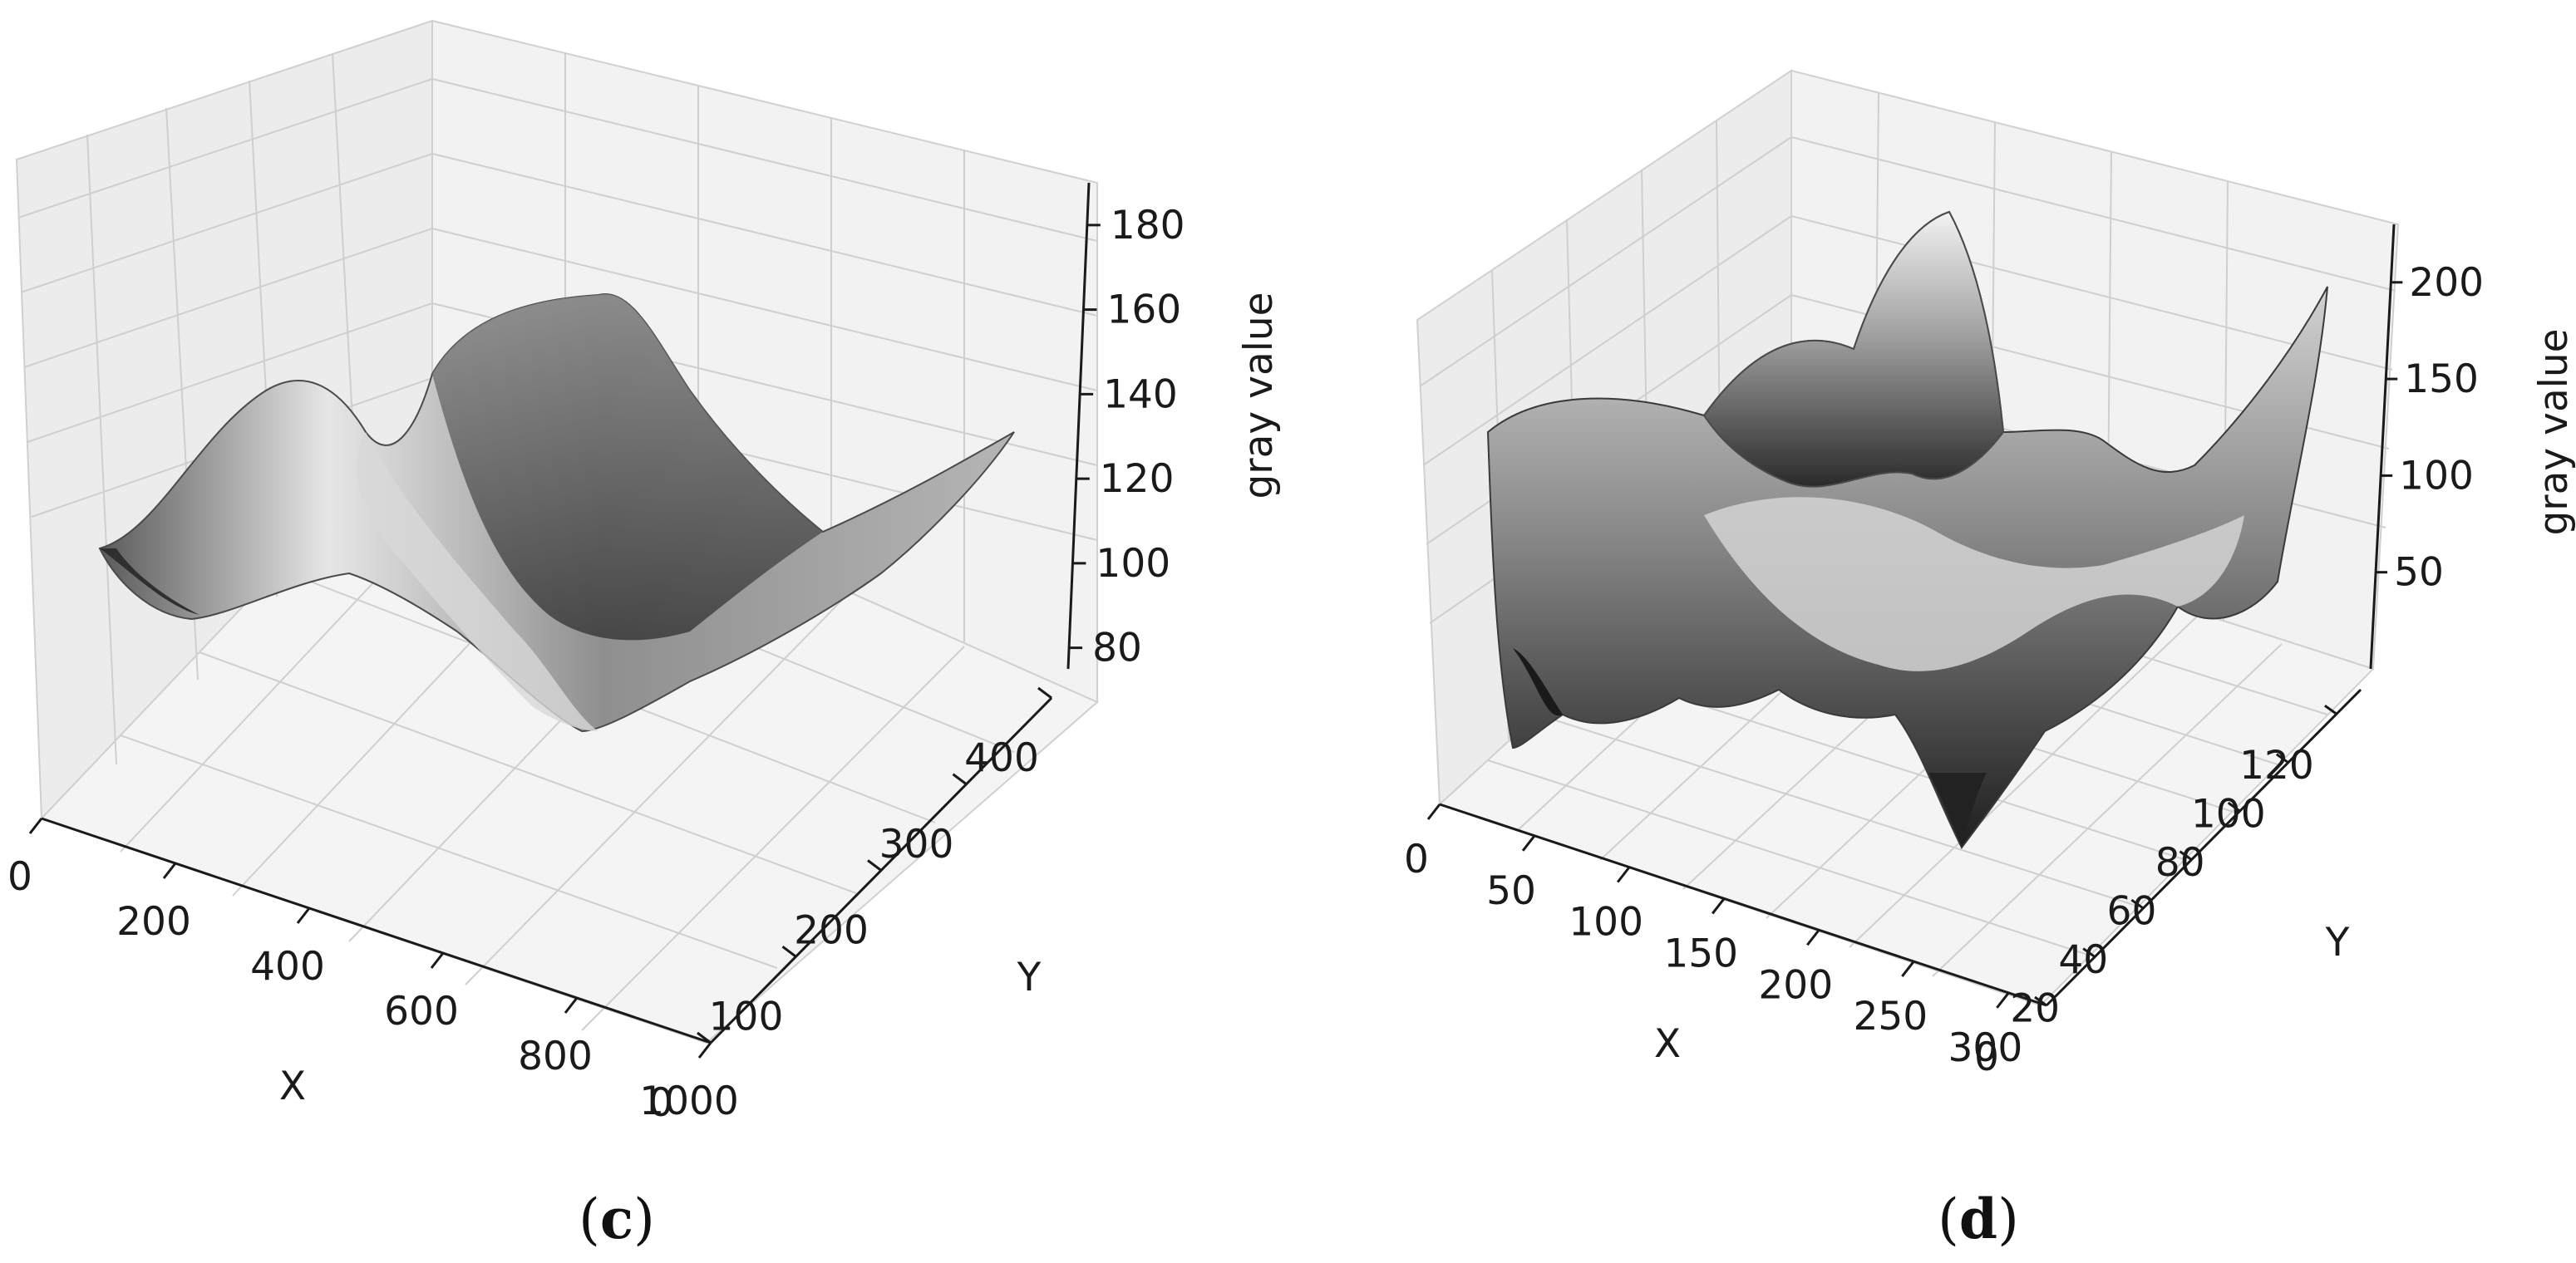  Describe the element at coordinates (421, 1011) in the screenshot. I see `x-tick-label: 600` at that location.